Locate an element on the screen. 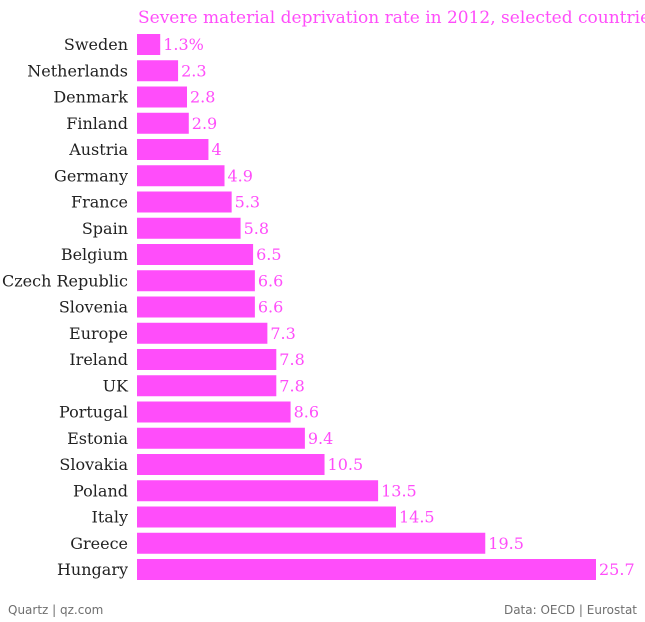 This screenshot has height=622, width=645. data-source: Data: OECD | Eurostat is located at coordinates (570, 610).